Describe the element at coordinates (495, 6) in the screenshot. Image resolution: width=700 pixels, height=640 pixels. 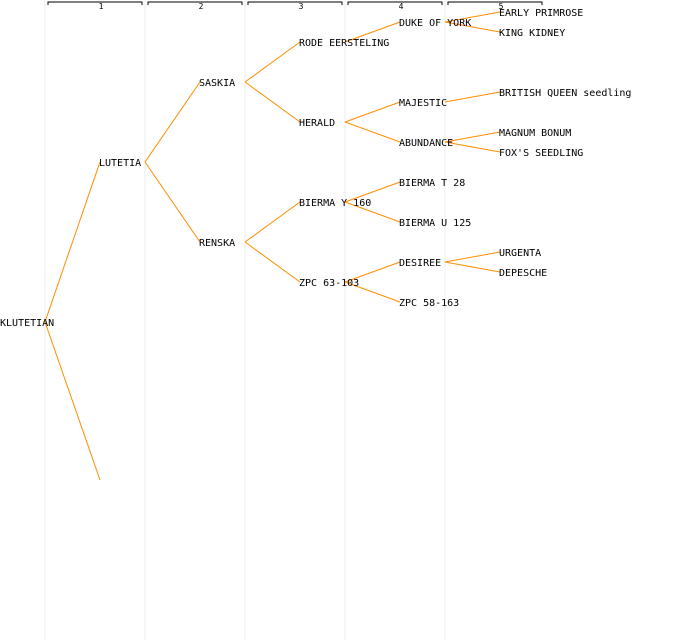
I see `generation-bracket-5: 5` at that location.